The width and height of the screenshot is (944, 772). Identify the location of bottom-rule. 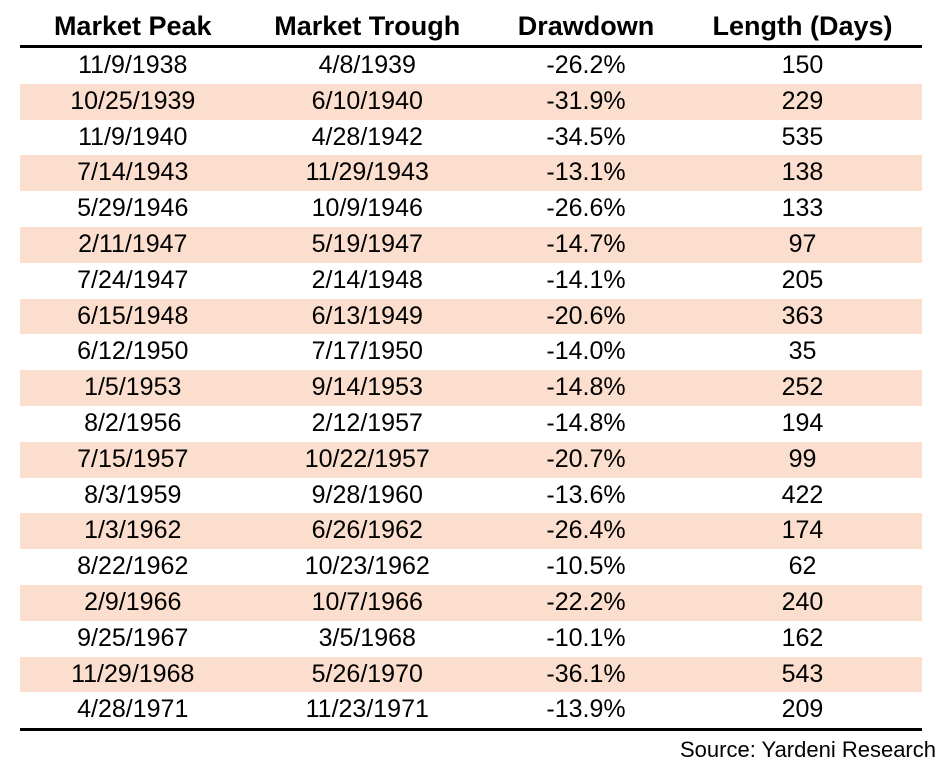
(471, 730).